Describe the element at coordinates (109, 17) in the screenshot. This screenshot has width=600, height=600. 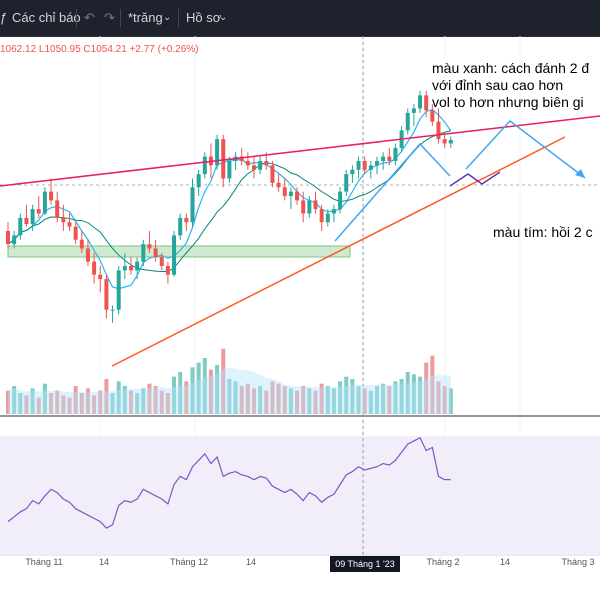
I see `redo-icon: ↷` at that location.